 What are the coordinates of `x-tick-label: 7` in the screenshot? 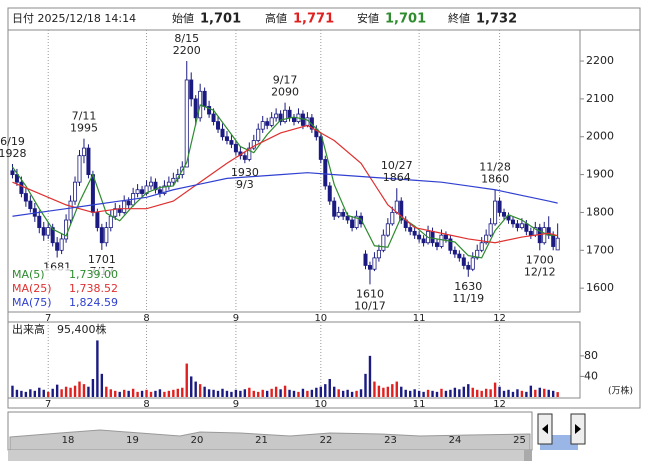 It's located at (48, 318).